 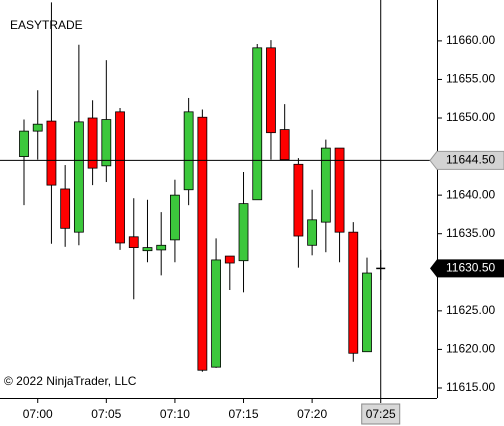 I want to click on y-tick-label: 11640.00, so click(x=470, y=194).